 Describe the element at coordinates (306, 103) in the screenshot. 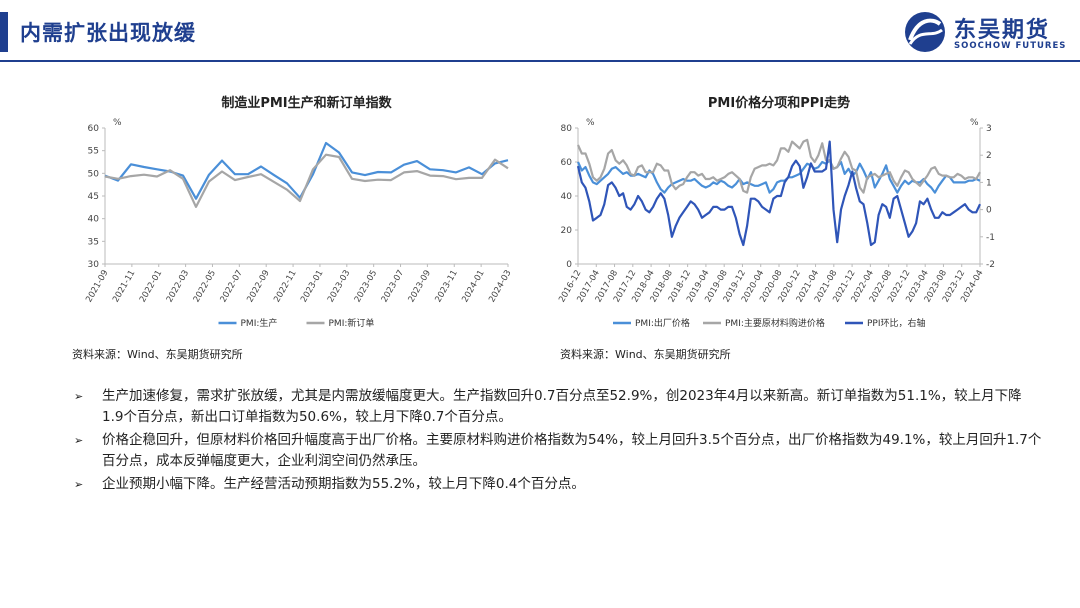

I see `chart-title: 制造业PMI生产和新订单指数` at that location.